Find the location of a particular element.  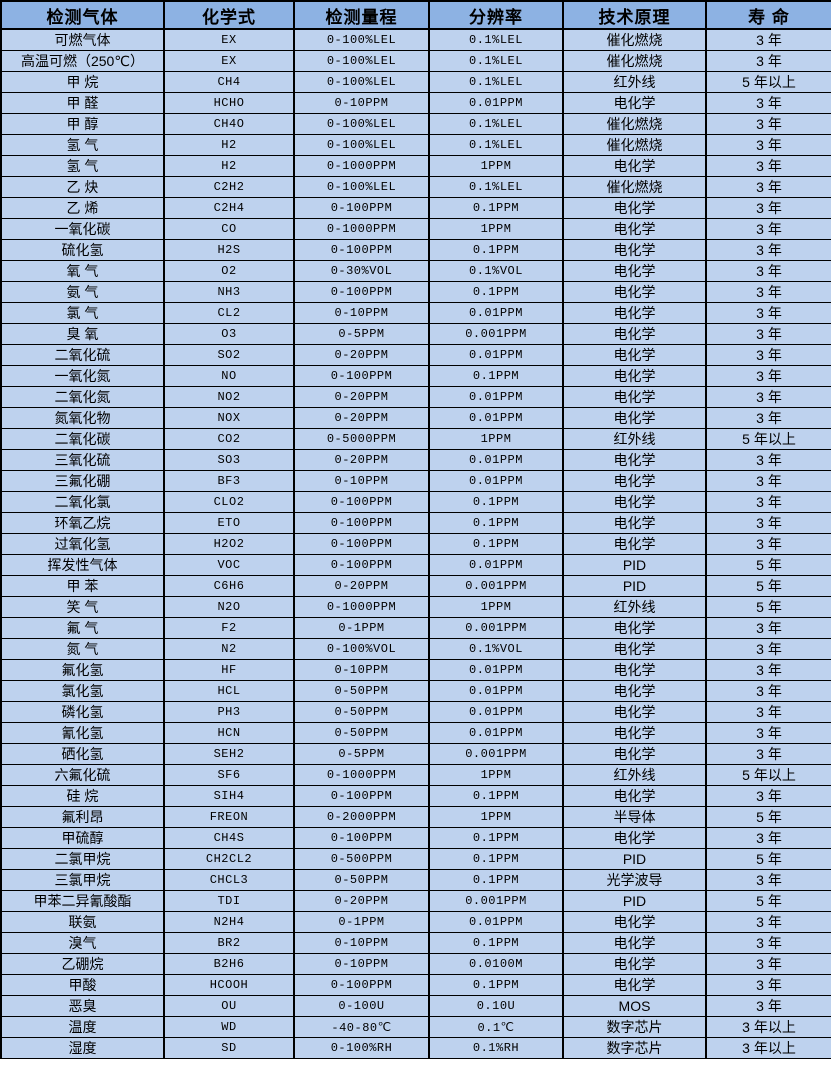

cell-technology-principle: 光学波导 is located at coordinates (634, 880).